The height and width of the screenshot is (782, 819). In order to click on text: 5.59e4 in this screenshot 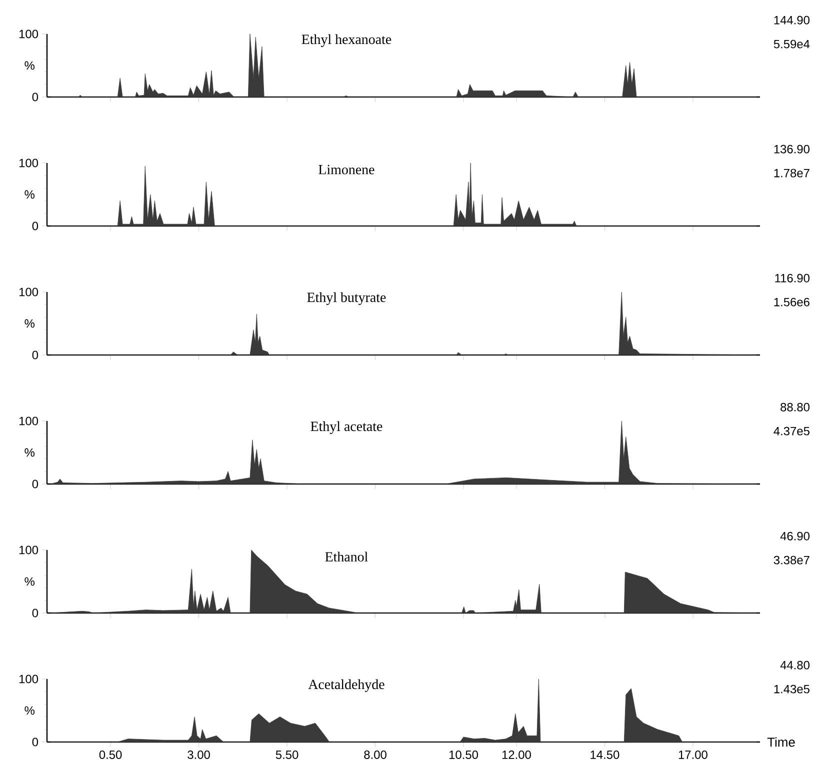, I will do `click(792, 44)`.